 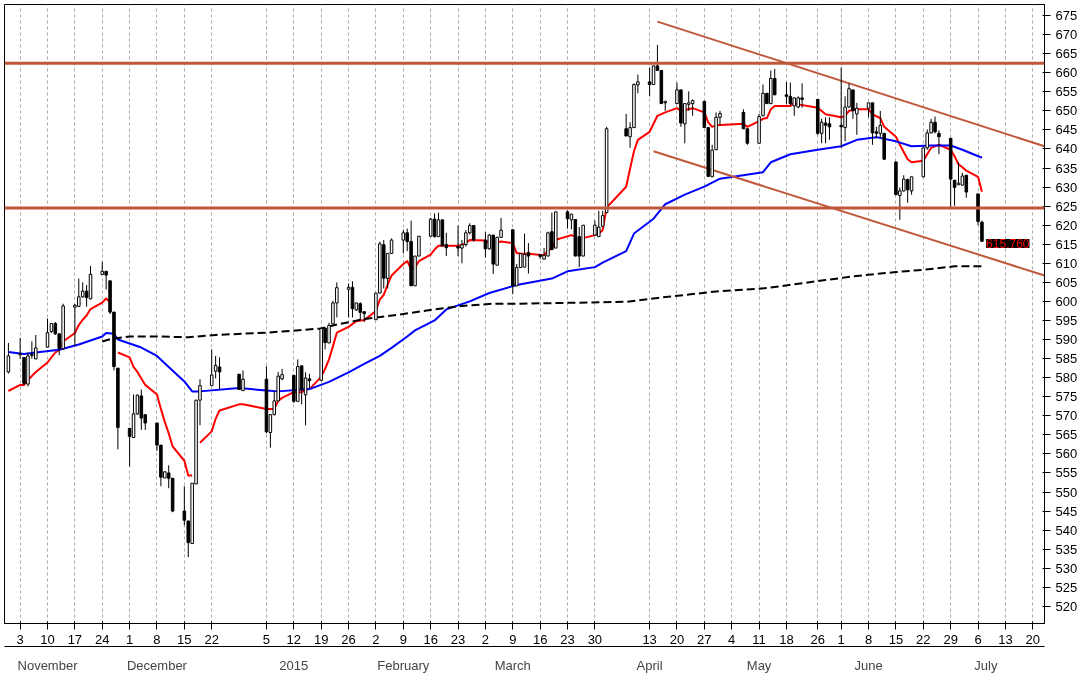 I want to click on y-tick-label: 545, so click(x=1066, y=511).